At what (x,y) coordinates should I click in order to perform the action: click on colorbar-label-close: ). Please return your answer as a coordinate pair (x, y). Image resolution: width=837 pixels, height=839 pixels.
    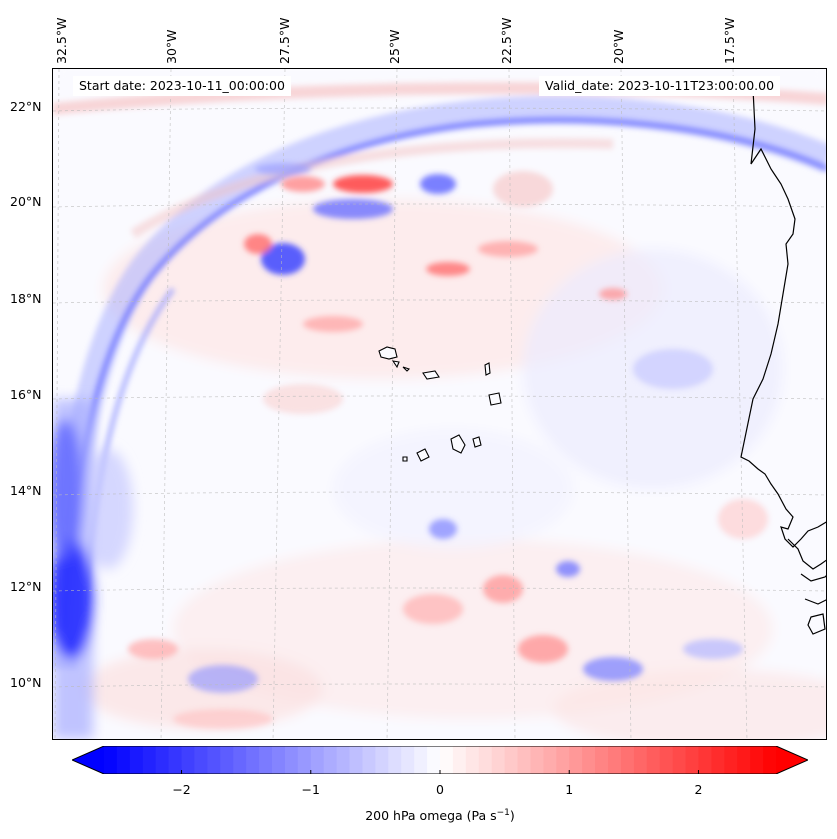
    Looking at the image, I should click on (512, 816).